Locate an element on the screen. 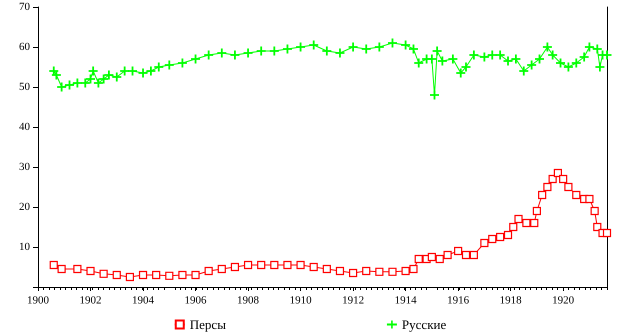  legend-label: Русские is located at coordinates (424, 324).